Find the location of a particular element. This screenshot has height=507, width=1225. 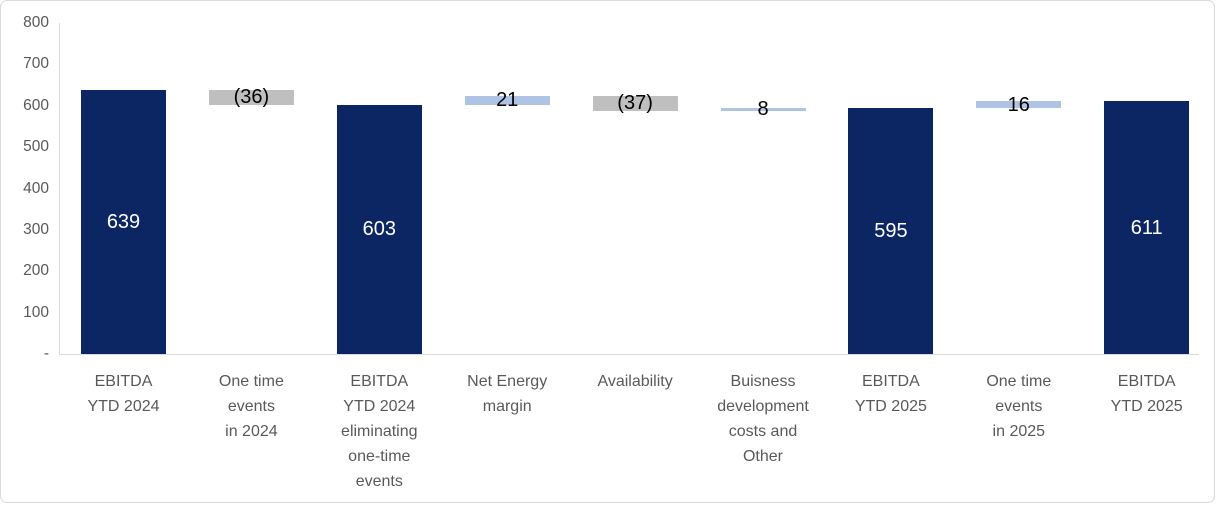

y-tick-label: - is located at coordinates (46, 353).